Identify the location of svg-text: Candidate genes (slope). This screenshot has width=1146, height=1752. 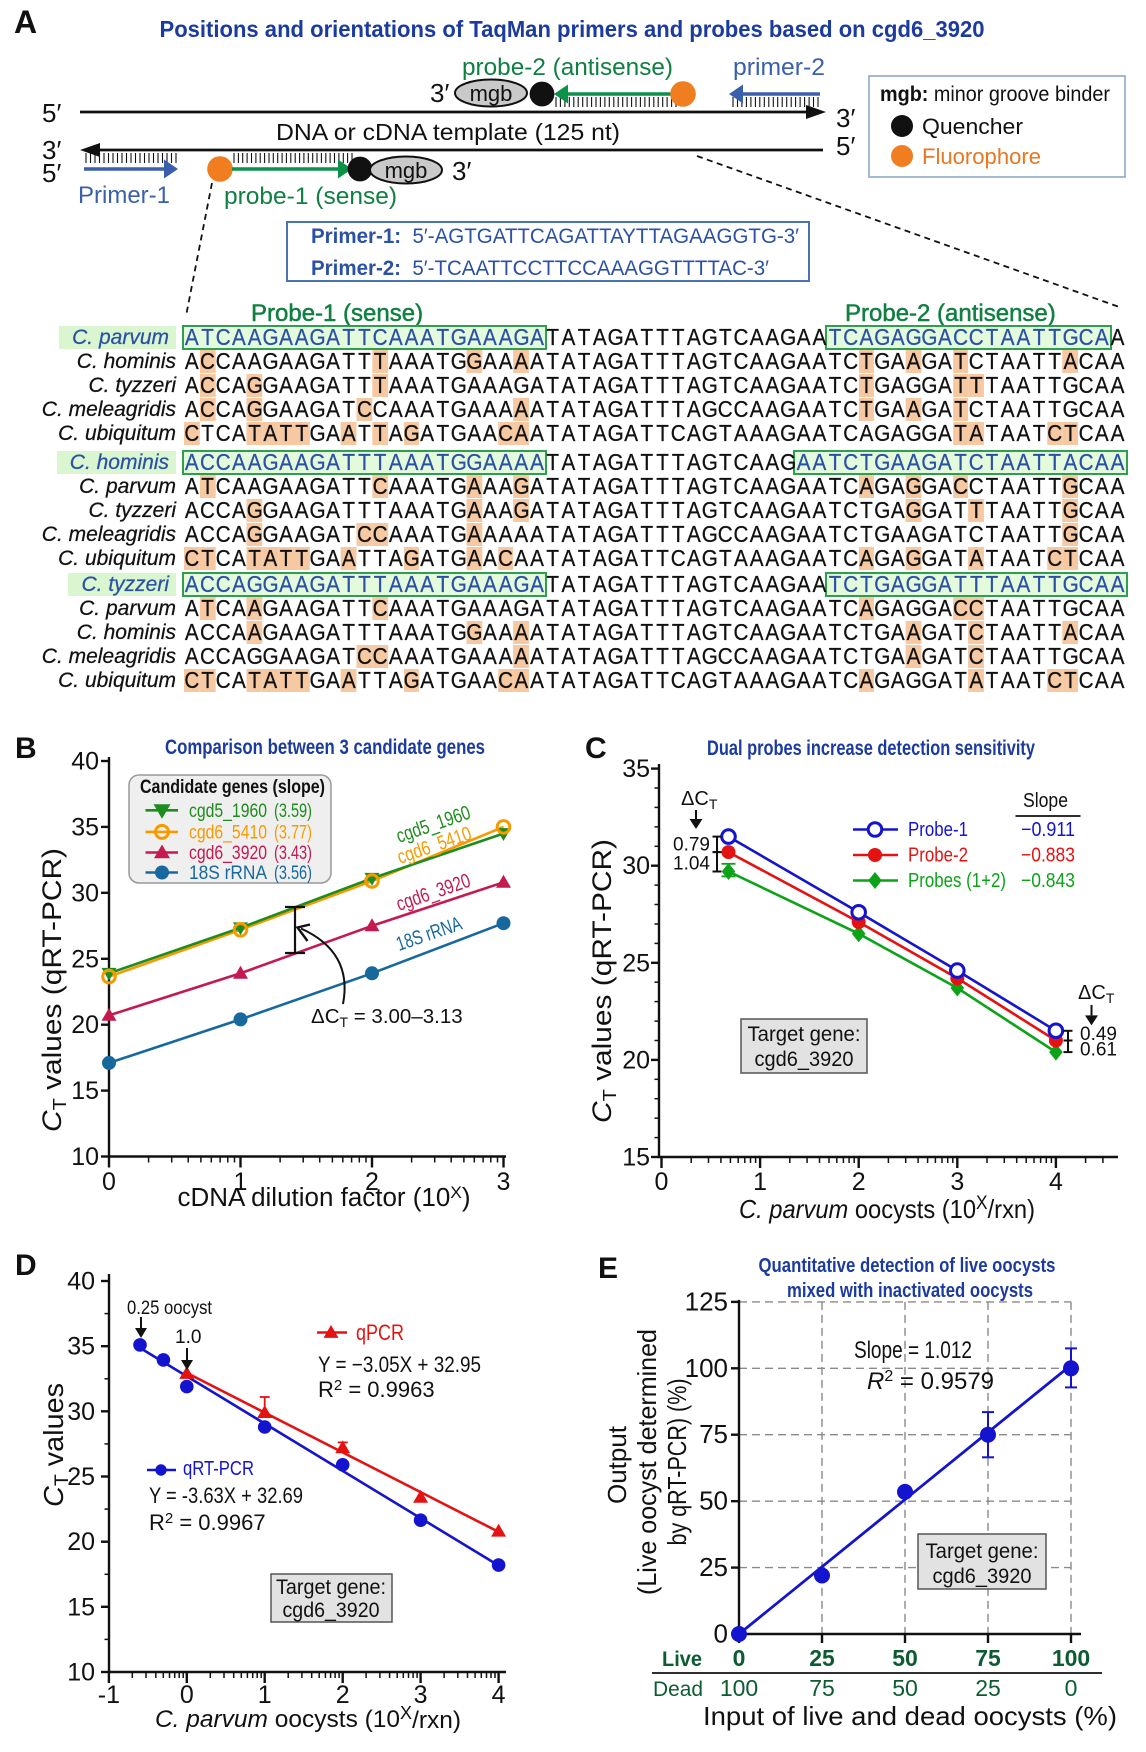
(232, 787).